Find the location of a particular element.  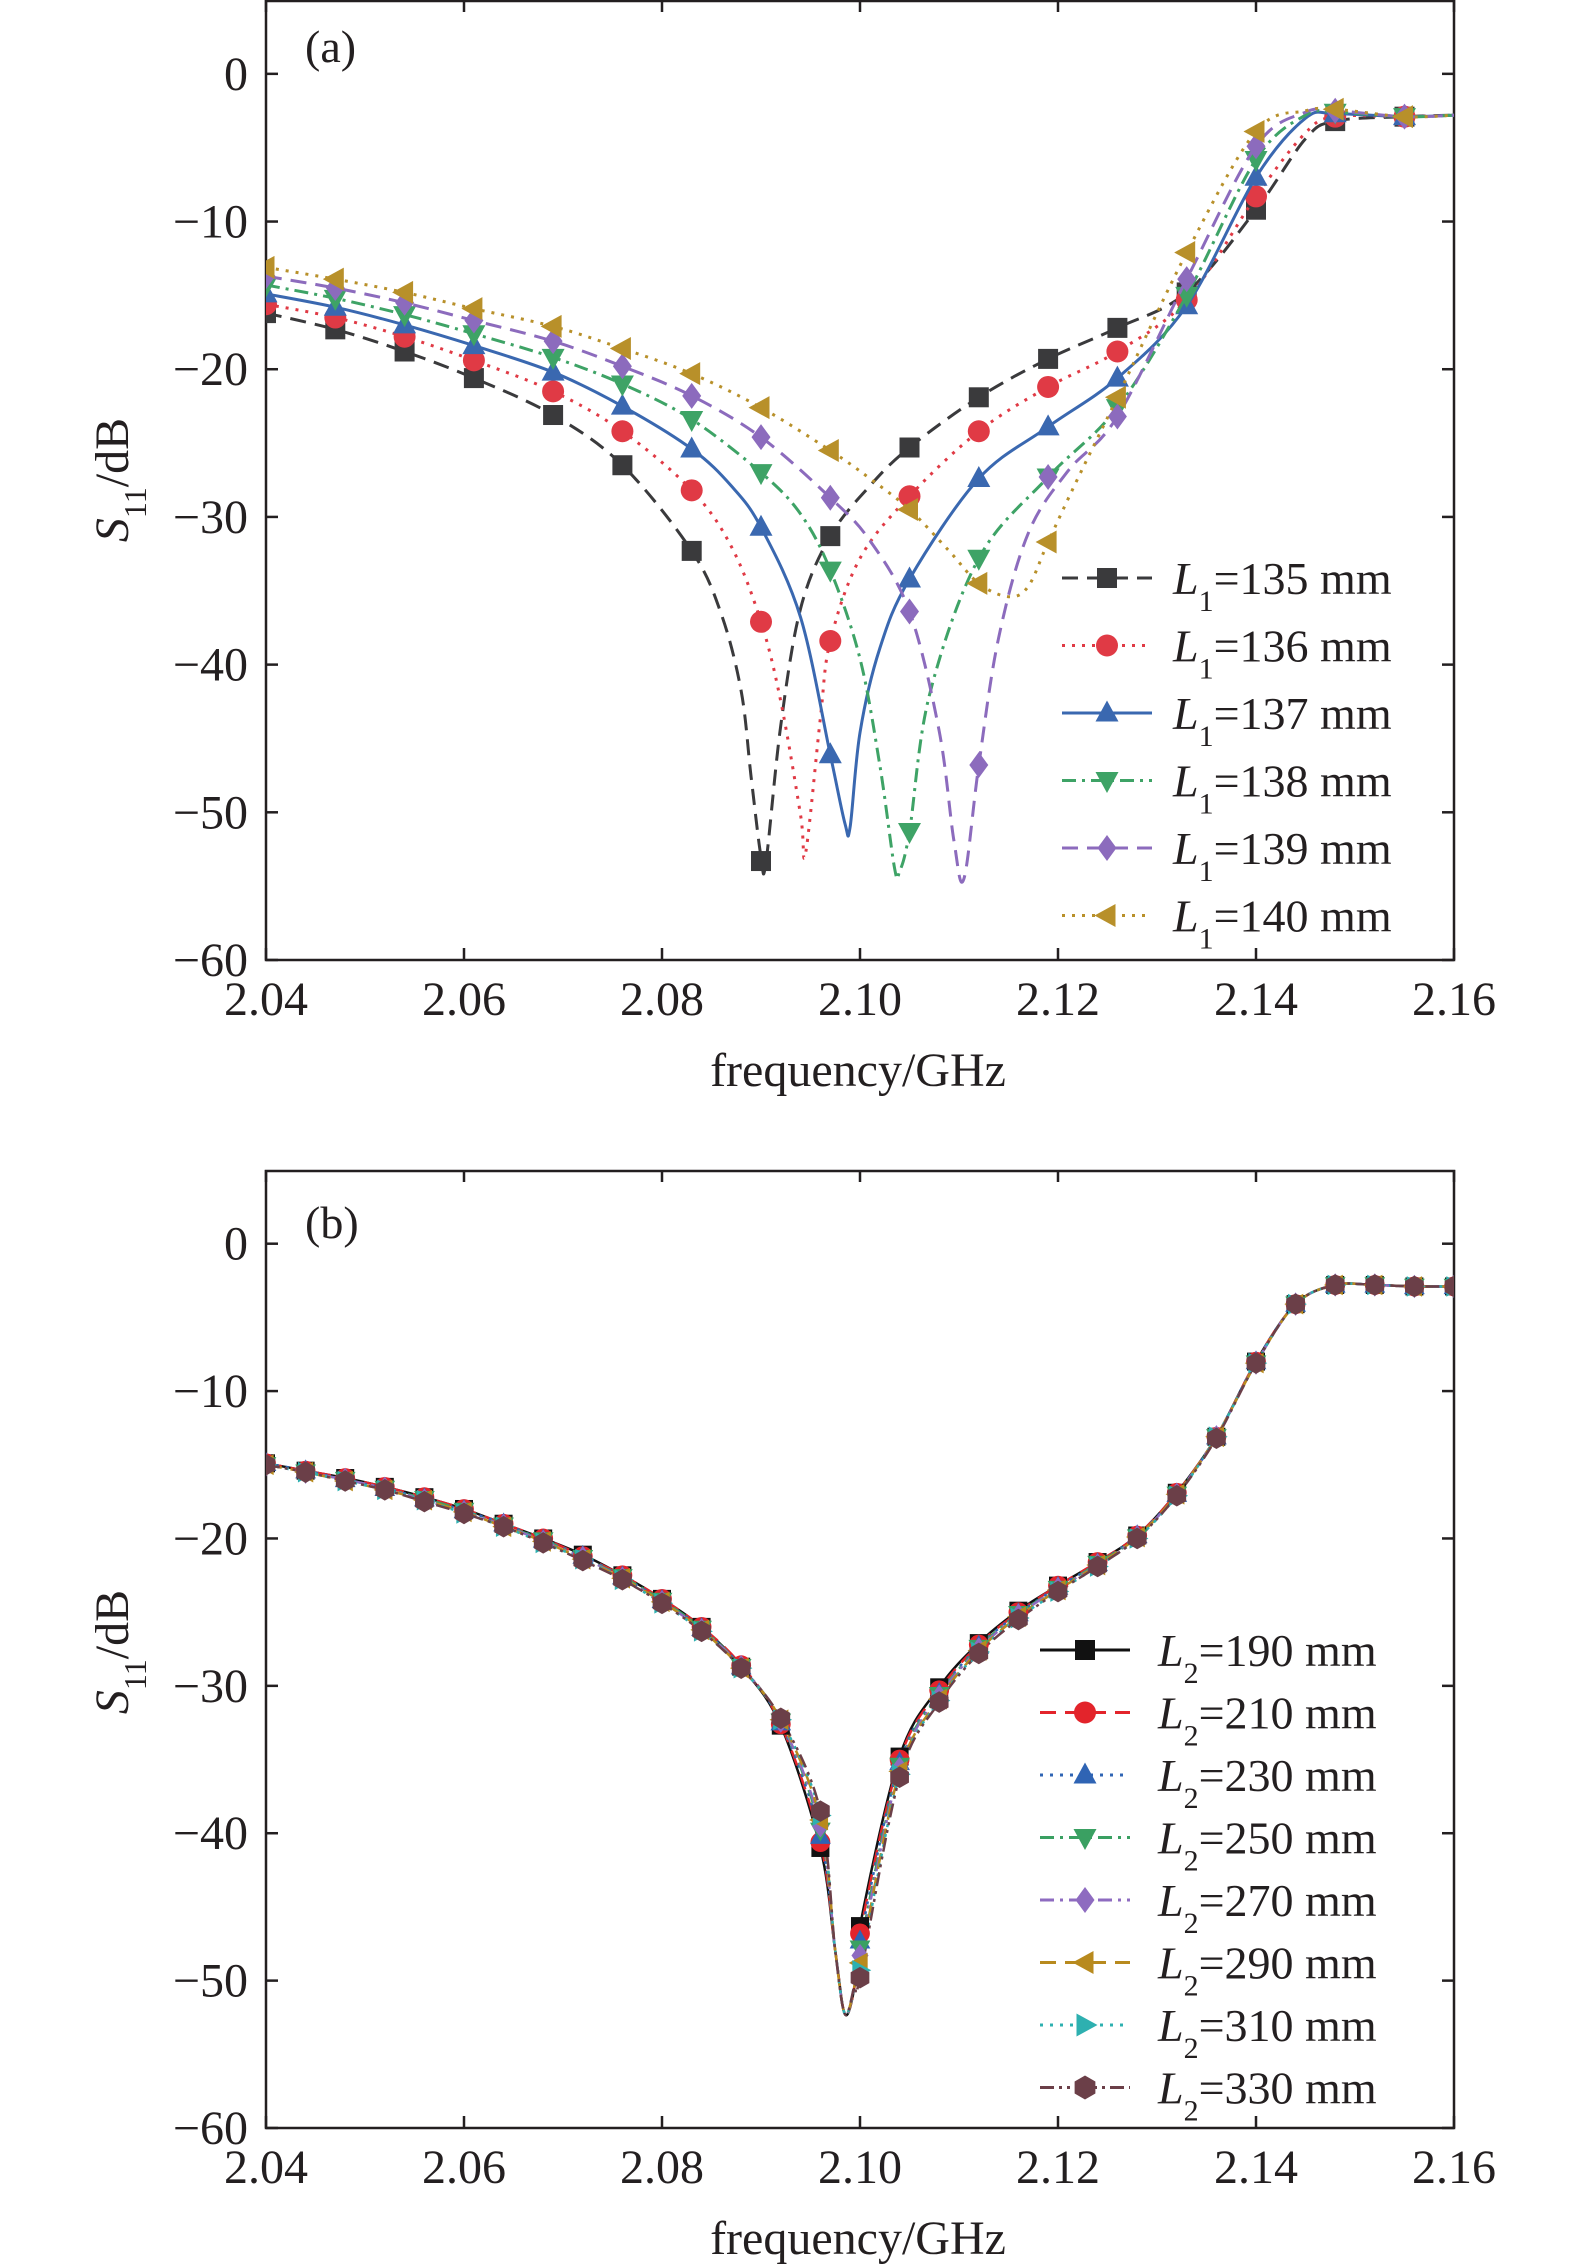

legend-label-value: =330 mm is located at coordinates (1288, 2088).